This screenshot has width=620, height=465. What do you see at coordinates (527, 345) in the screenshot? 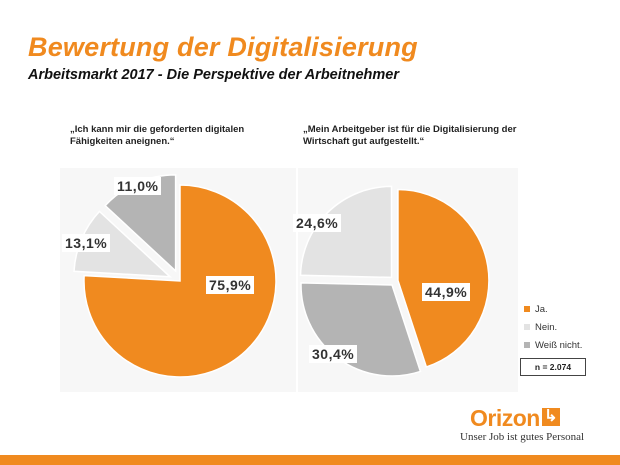
I see `legend-swatch-weiss-nicht` at bounding box center [527, 345].